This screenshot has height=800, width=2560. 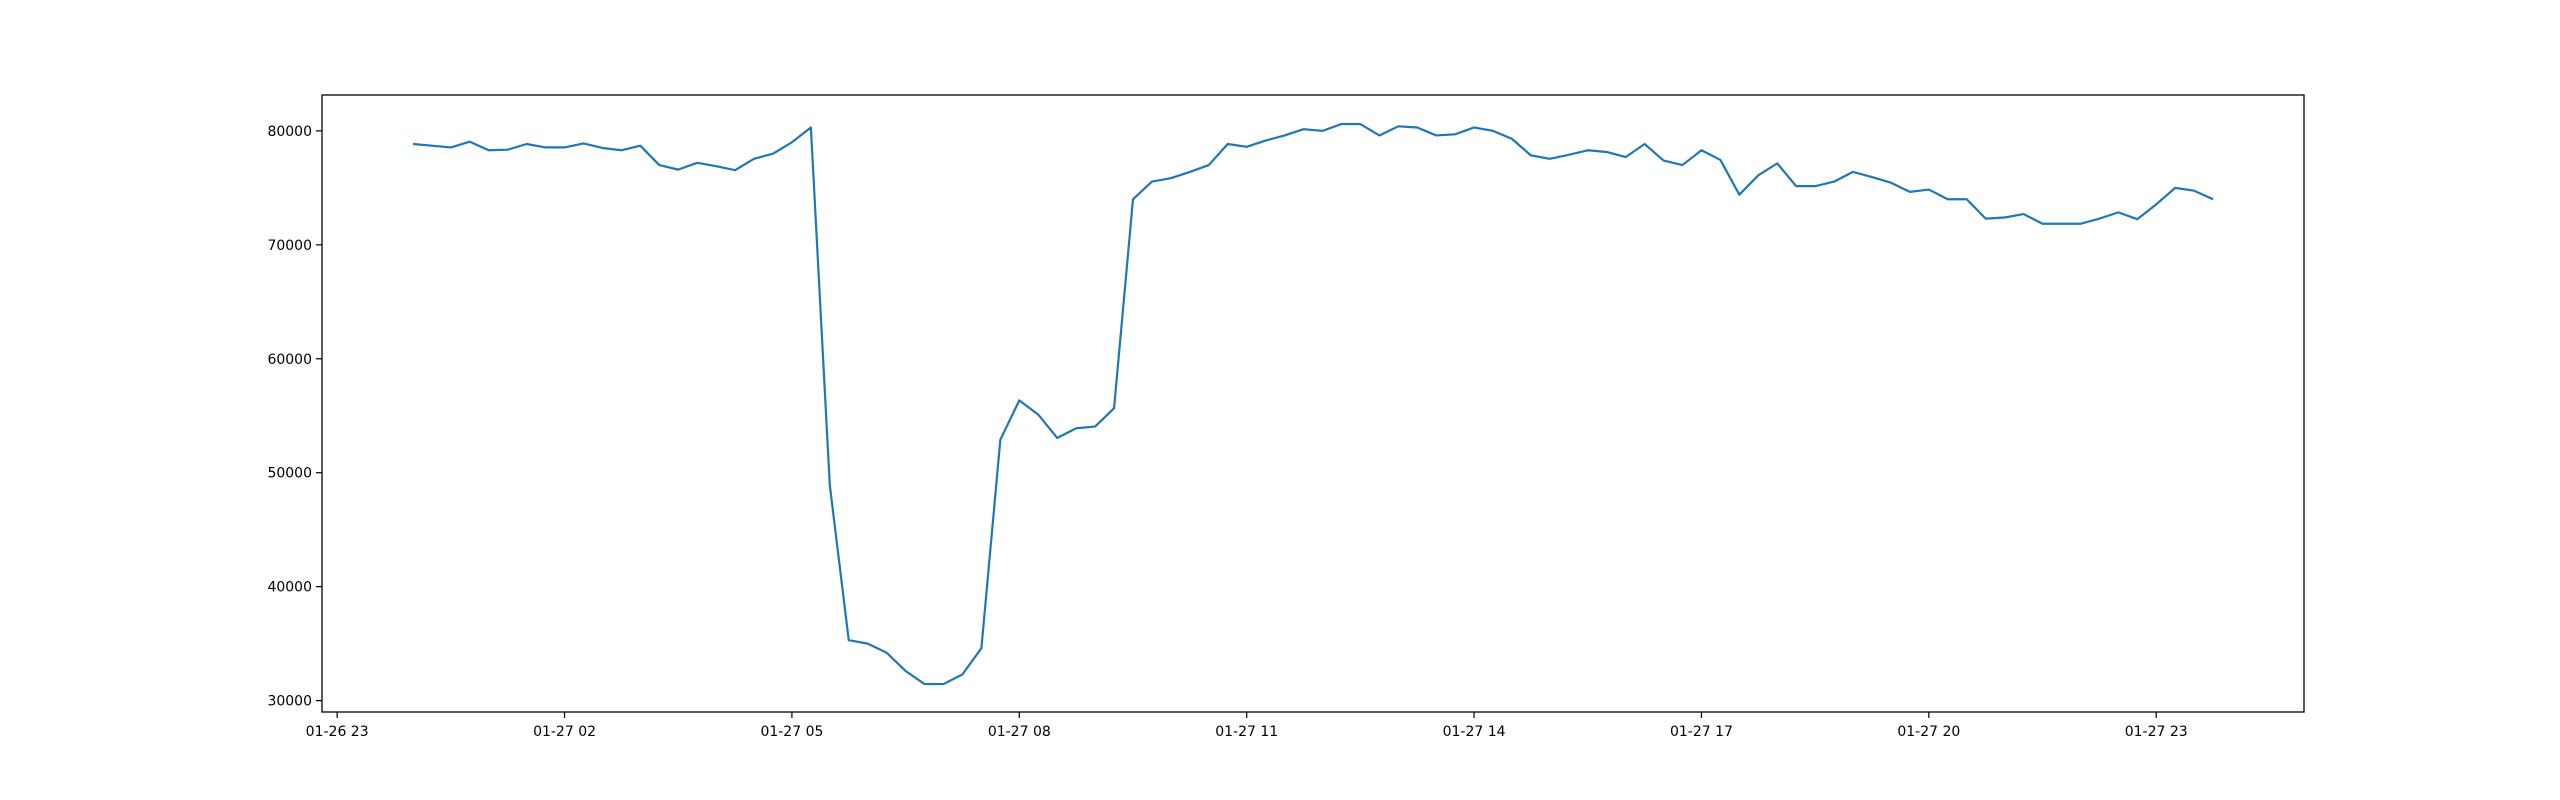 What do you see at coordinates (289, 132) in the screenshot?
I see `y-tick-label: 80000` at bounding box center [289, 132].